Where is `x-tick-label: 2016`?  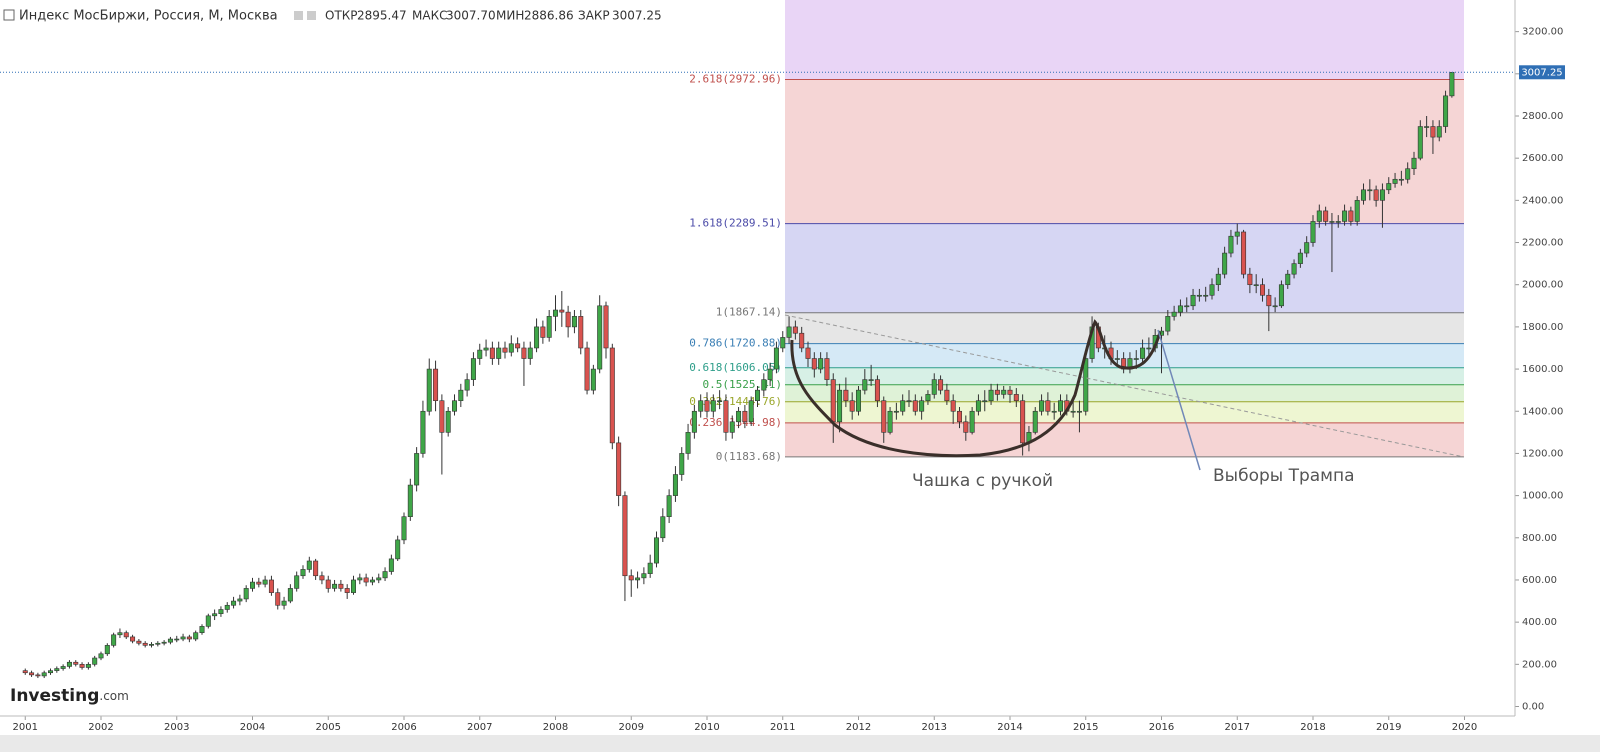
x-tick-label: 2016 is located at coordinates (1161, 727).